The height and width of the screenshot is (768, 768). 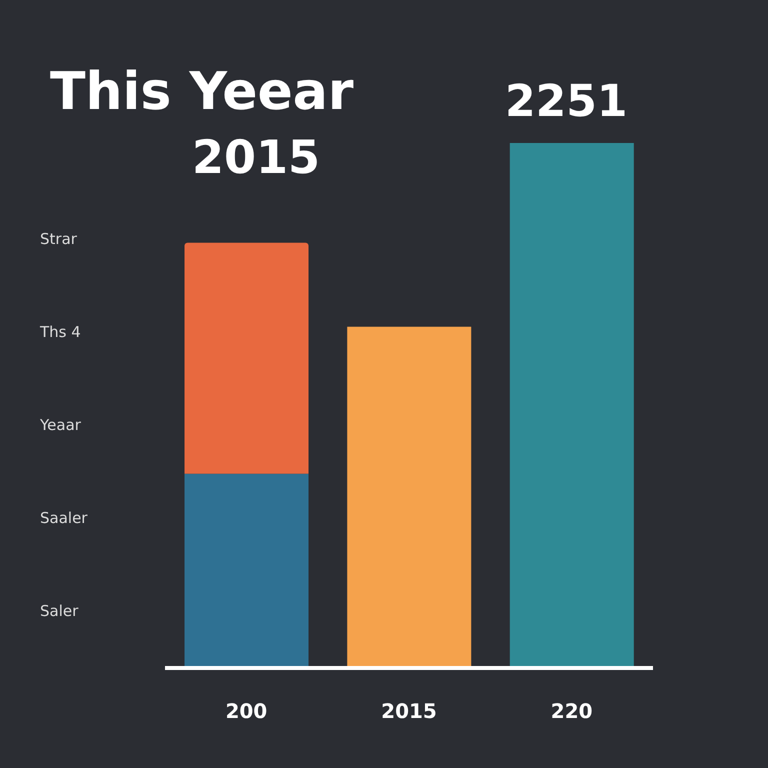 What do you see at coordinates (60, 611) in the screenshot?
I see `text: Saler` at bounding box center [60, 611].